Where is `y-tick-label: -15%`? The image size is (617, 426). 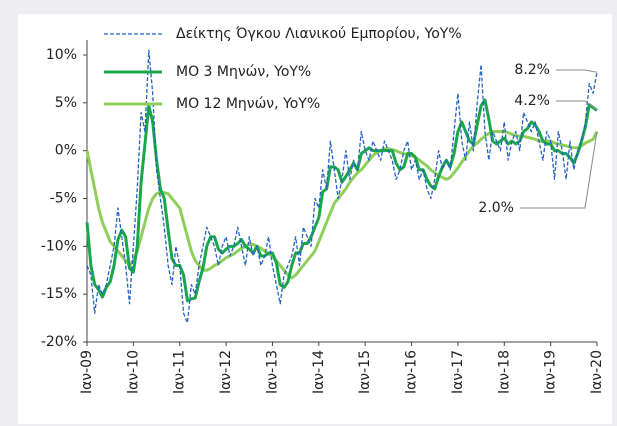 y-tick-label: -15% is located at coordinates (59, 294).